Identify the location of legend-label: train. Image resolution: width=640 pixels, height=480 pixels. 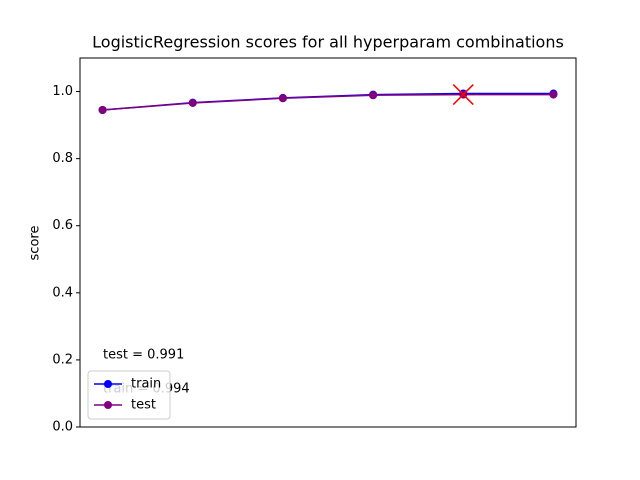
(146, 384).